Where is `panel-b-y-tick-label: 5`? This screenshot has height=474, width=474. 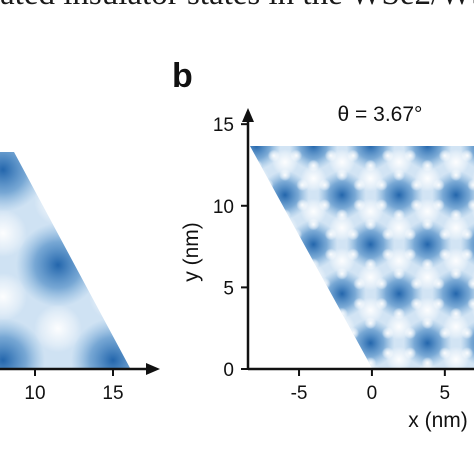
panel-b-y-tick-label: 5 is located at coordinates (228, 288).